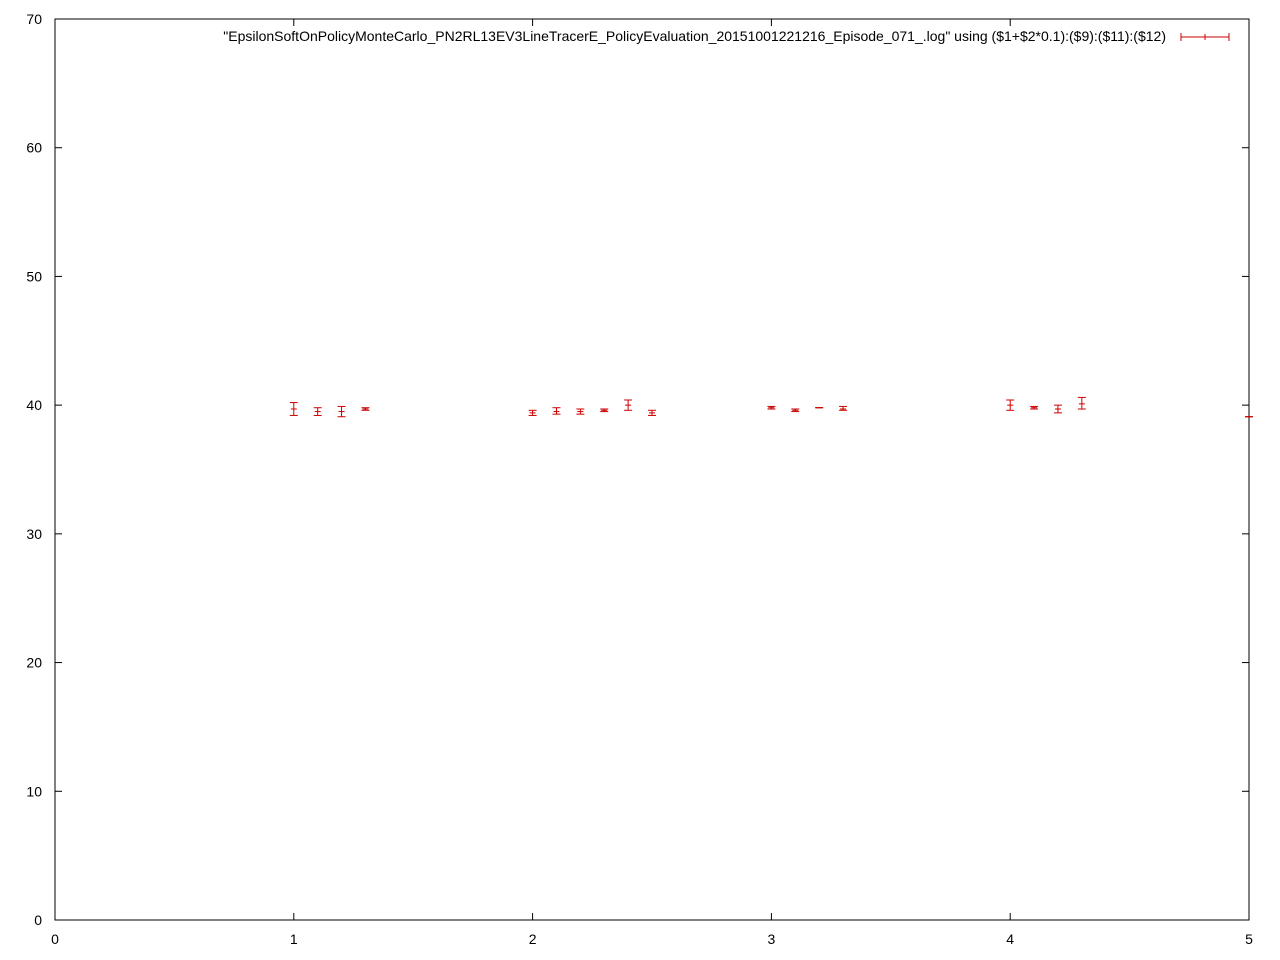 Image resolution: width=1280 pixels, height=960 pixels. What do you see at coordinates (34, 534) in the screenshot?
I see `y-tick-label: 30` at bounding box center [34, 534].